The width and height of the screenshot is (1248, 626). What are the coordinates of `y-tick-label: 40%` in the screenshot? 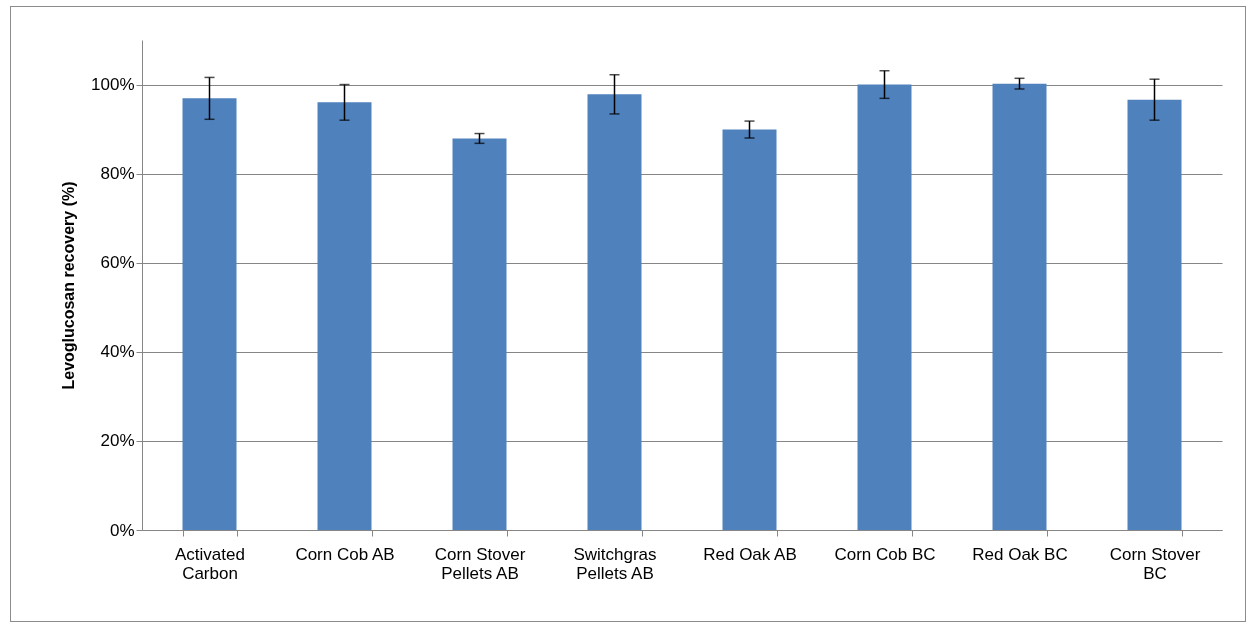 It's located at (117, 352).